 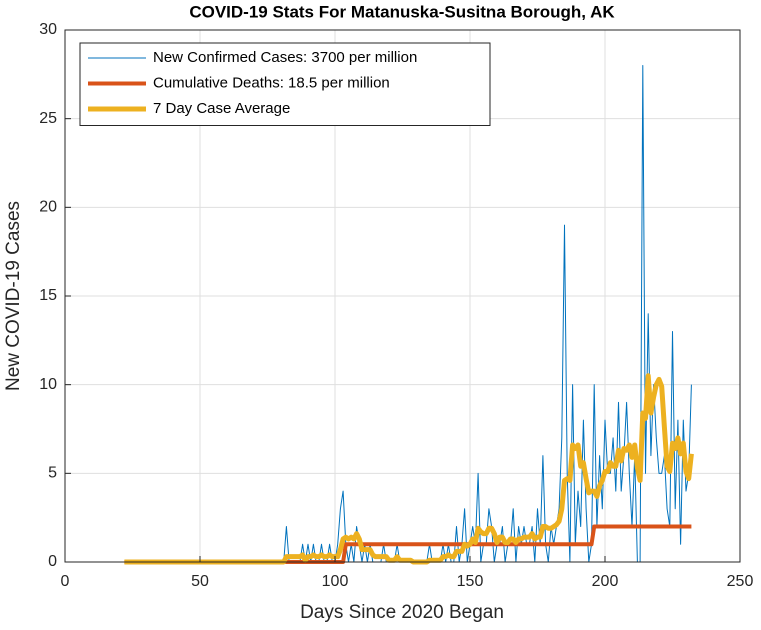 I want to click on legend-box, so click(x=285, y=84).